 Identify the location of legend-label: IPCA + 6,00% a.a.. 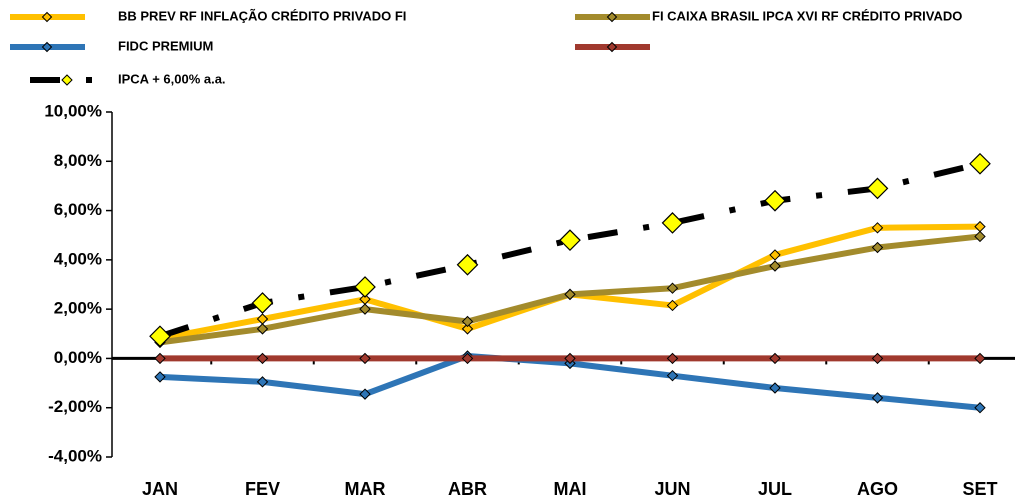
(172, 78).